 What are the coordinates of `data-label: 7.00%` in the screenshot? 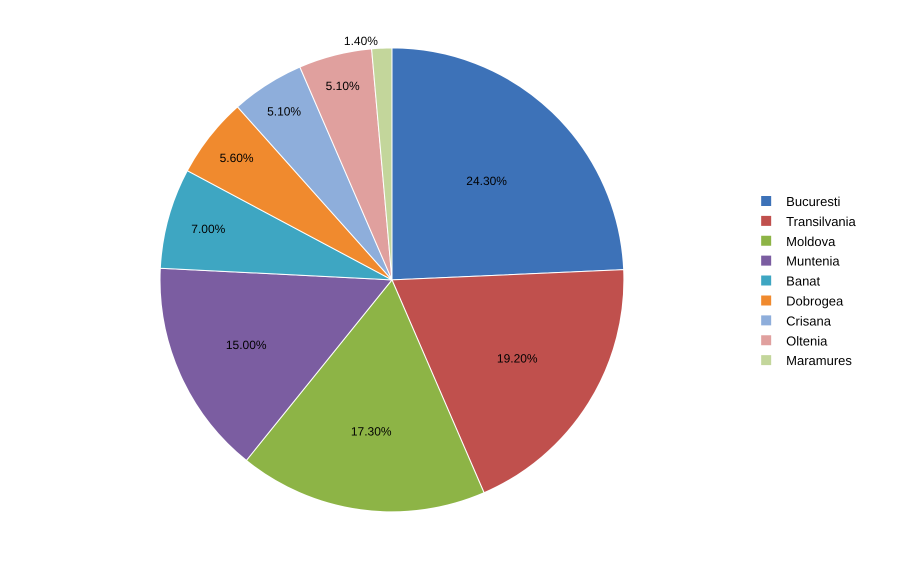 It's located at (208, 229).